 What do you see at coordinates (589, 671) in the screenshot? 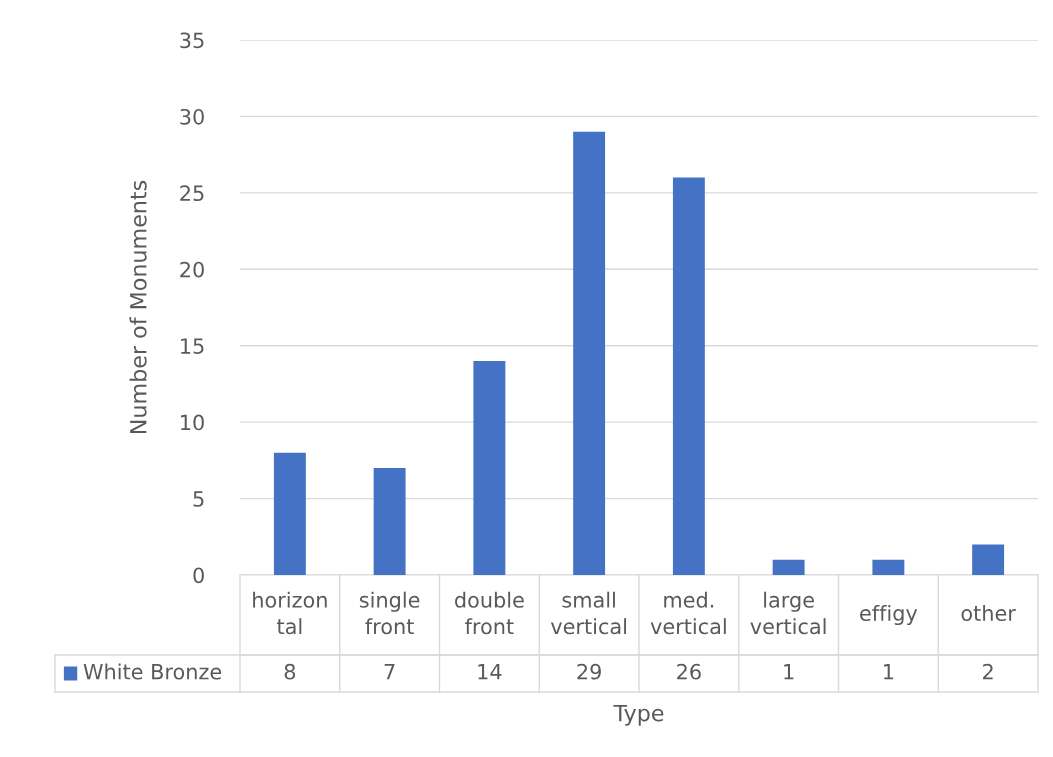
I see `data-label: 29` at bounding box center [589, 671].